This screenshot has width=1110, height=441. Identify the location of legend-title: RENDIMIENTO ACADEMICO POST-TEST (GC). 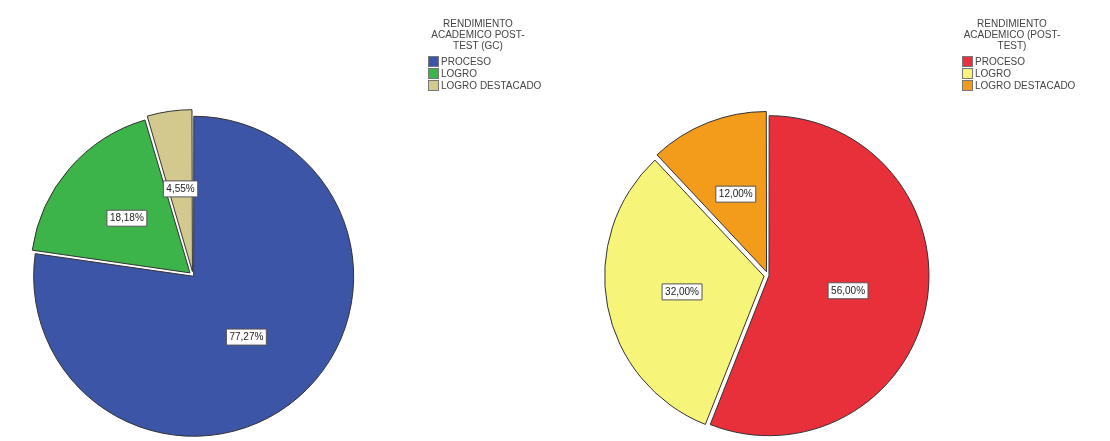
(478, 34).